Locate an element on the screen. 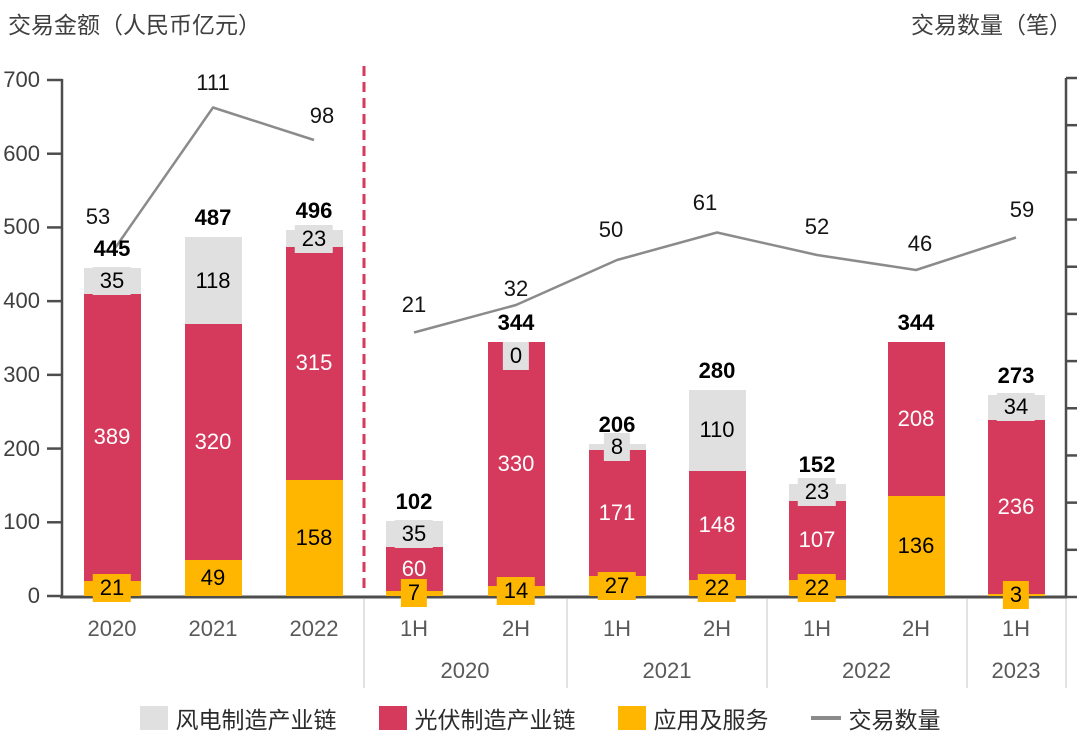  legend-item-1: 光伏制造产业链 is located at coordinates (477, 718).